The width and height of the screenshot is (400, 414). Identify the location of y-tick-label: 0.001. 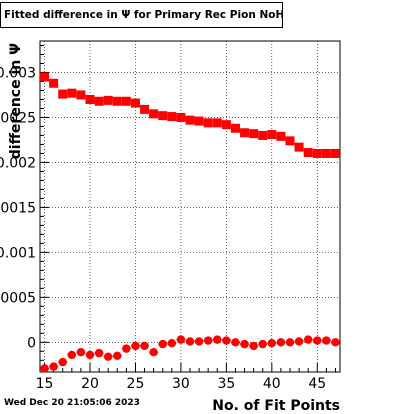
(18, 253).